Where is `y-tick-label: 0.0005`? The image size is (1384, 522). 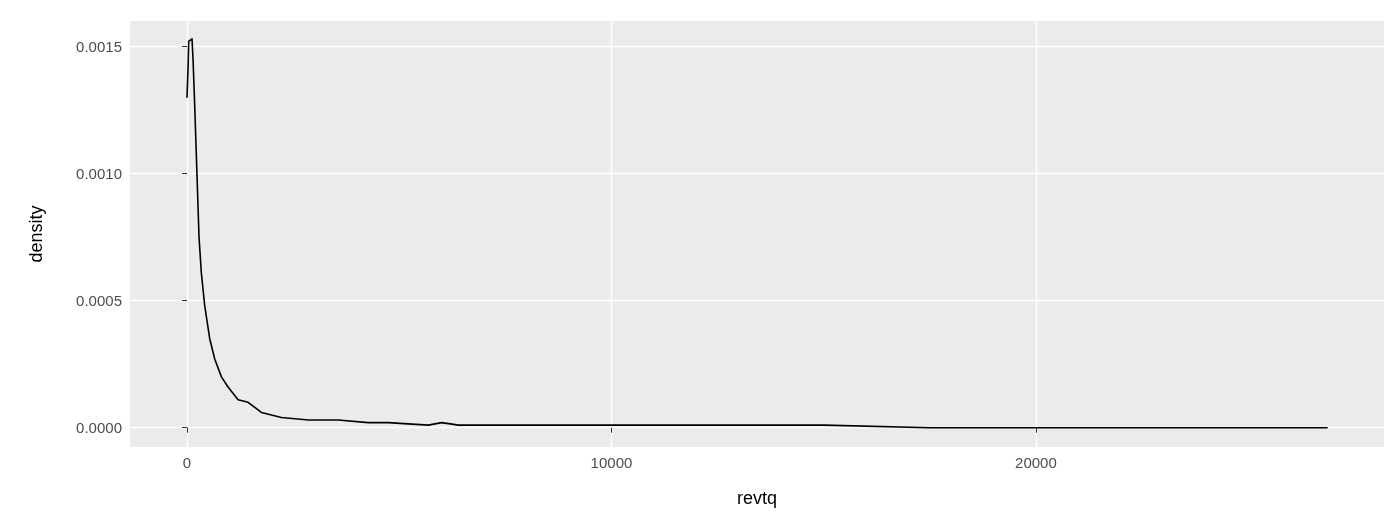 y-tick-label: 0.0005 is located at coordinates (99, 301).